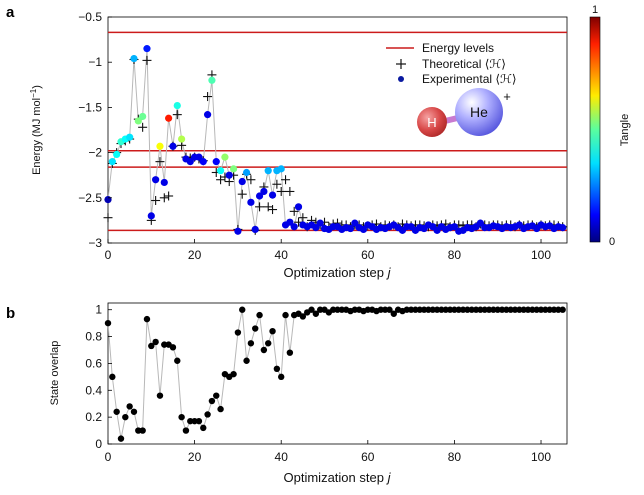  Describe the element at coordinates (541, 457) in the screenshot. I see `x-tick-label: 100` at that location.